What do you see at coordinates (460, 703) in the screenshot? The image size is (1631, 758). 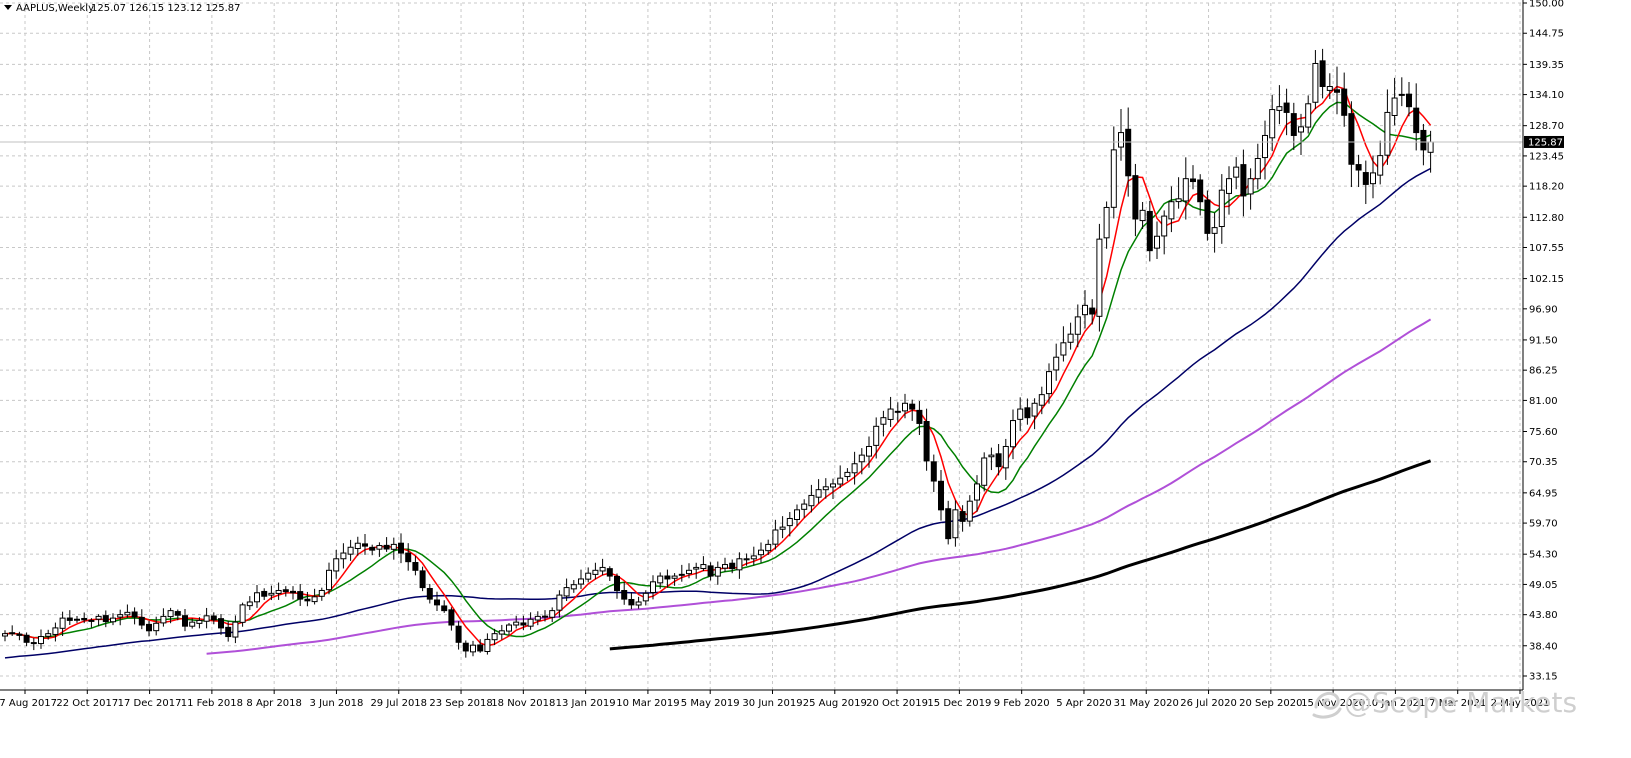 I see `x-tick-label: 23 Sep 2018` at bounding box center [460, 703].